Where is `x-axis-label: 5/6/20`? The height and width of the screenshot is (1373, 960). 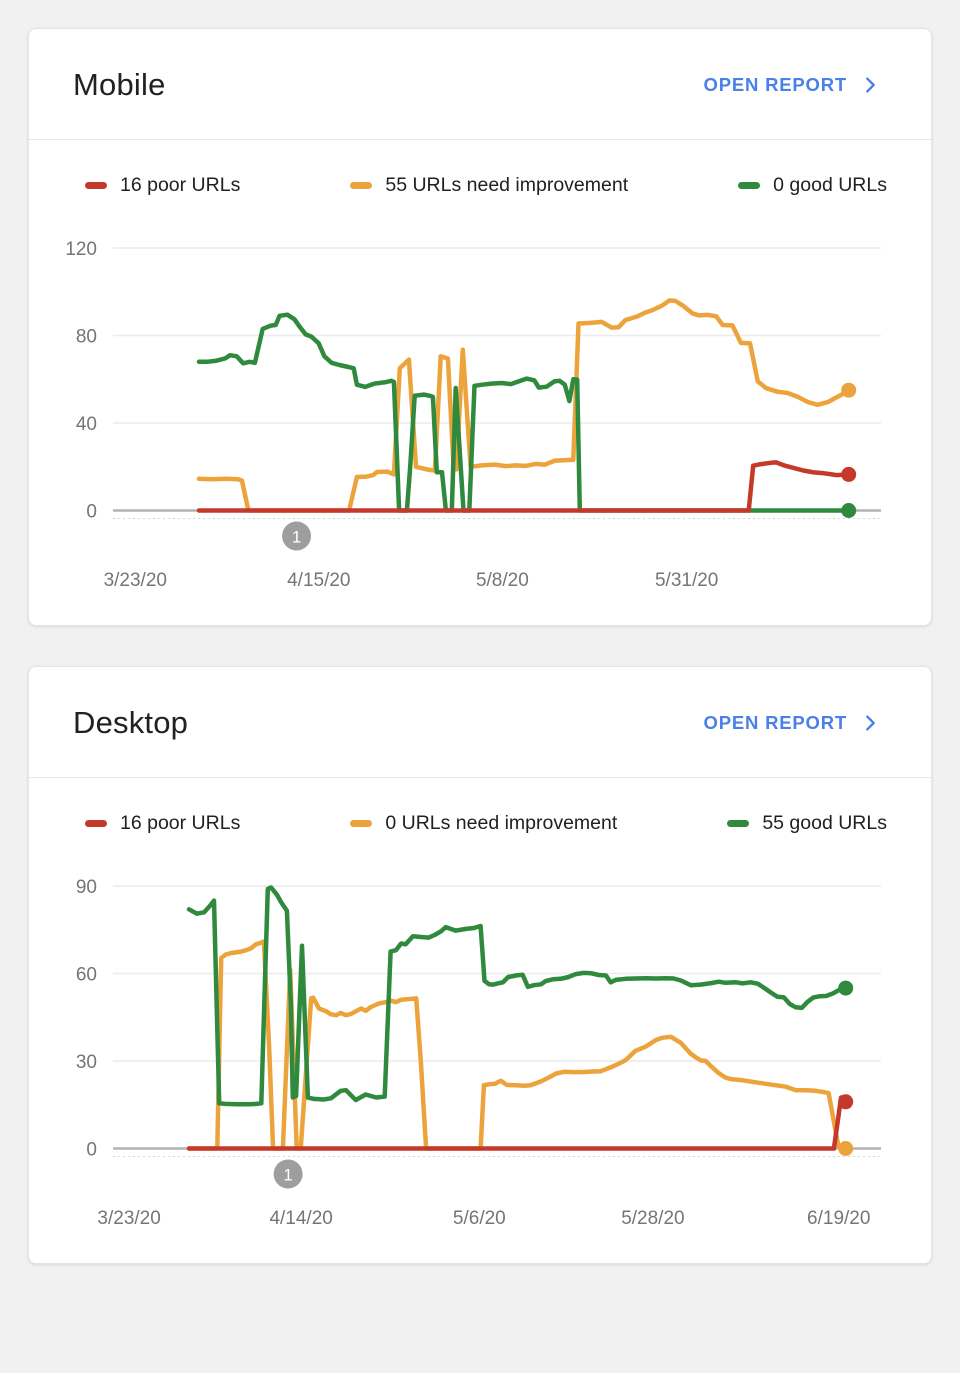 x-axis-label: 5/6/20 is located at coordinates (479, 1218).